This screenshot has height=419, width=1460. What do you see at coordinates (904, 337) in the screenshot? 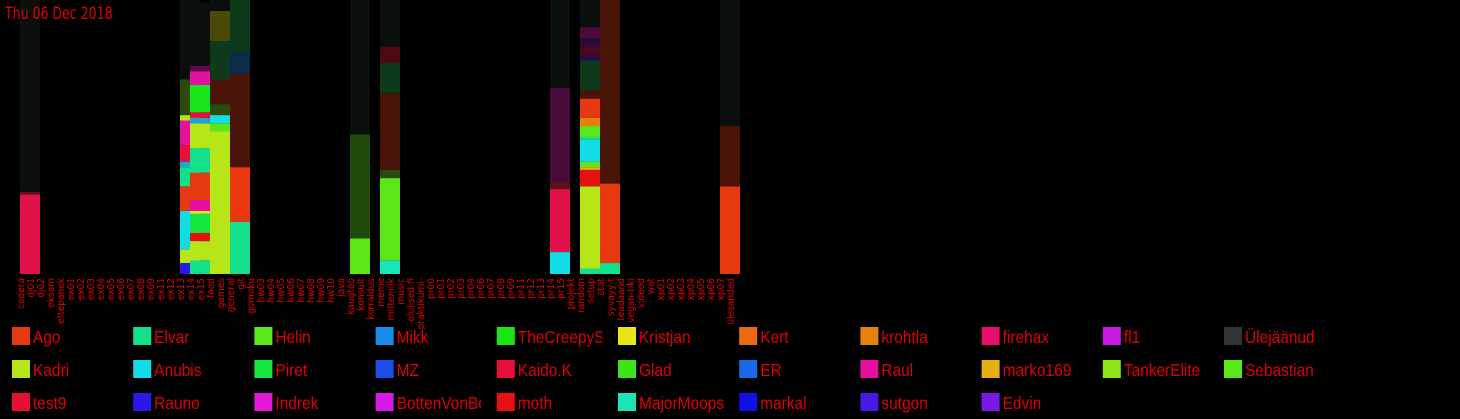
I see `legend-label: krohtla` at bounding box center [904, 337].